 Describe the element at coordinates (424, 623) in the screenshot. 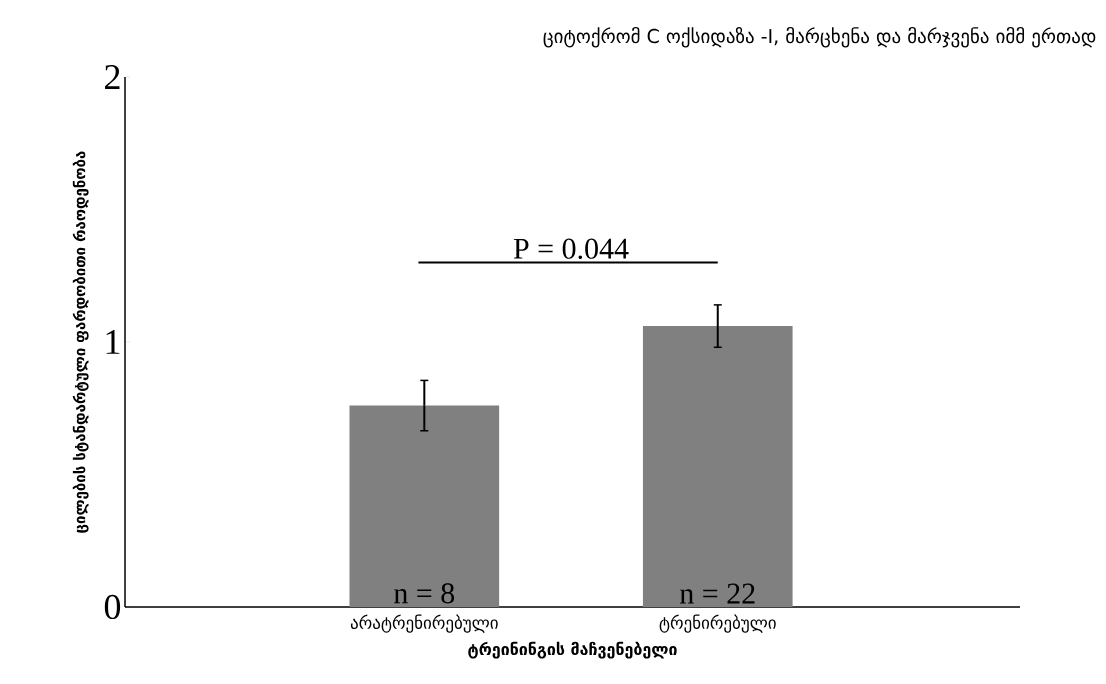

I see `x-tick-label: არატრენირებული` at that location.